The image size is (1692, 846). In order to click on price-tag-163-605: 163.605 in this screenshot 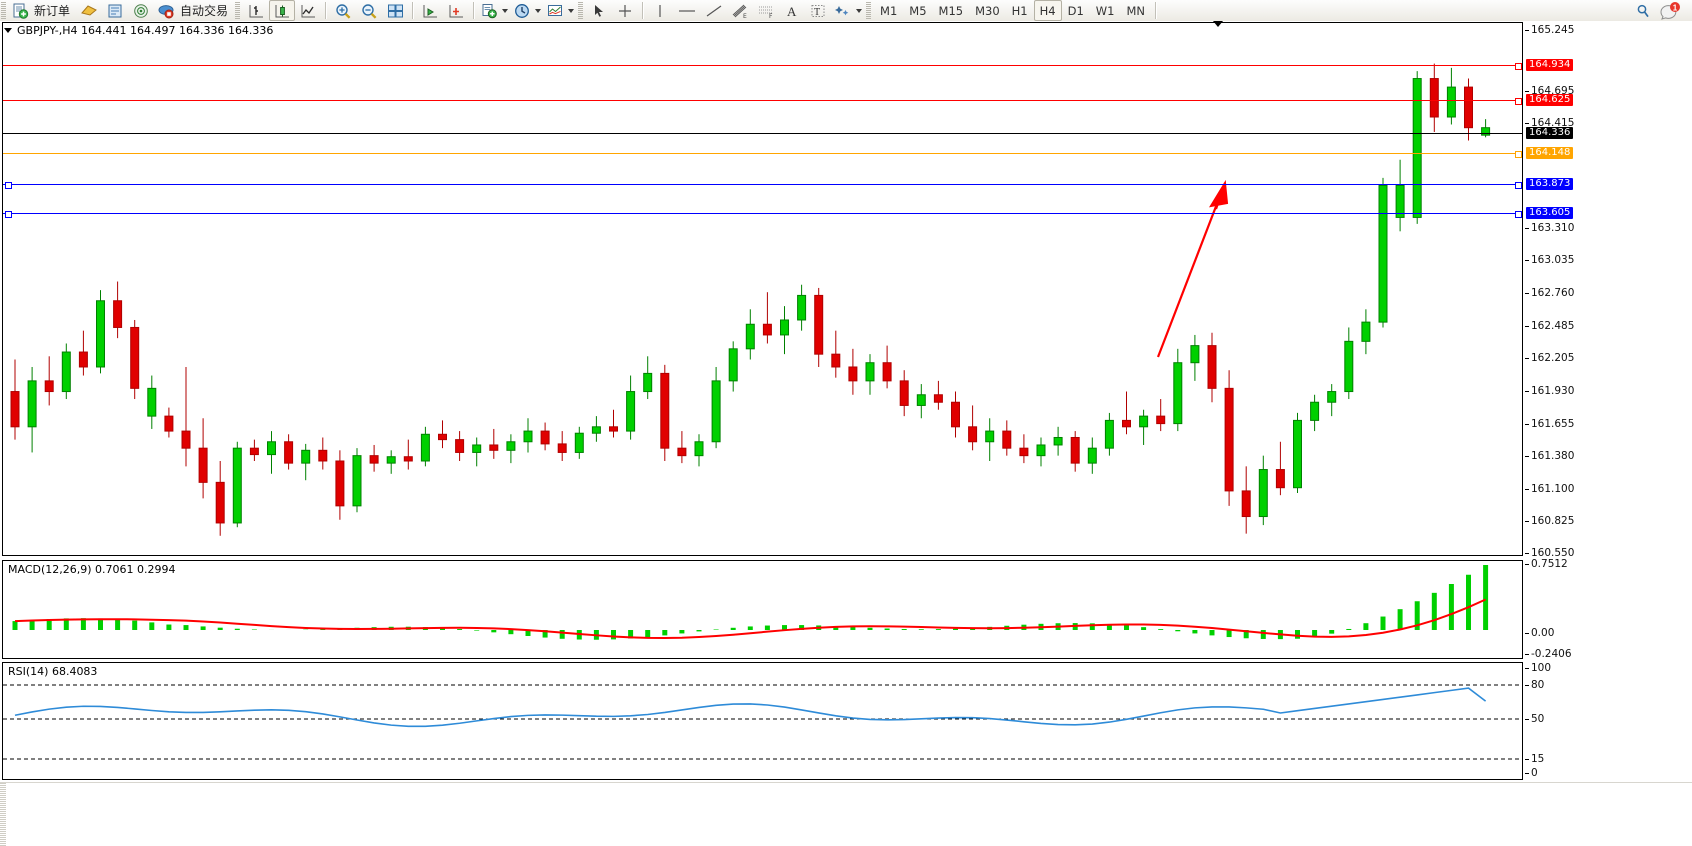, I will do `click(1550, 213)`.